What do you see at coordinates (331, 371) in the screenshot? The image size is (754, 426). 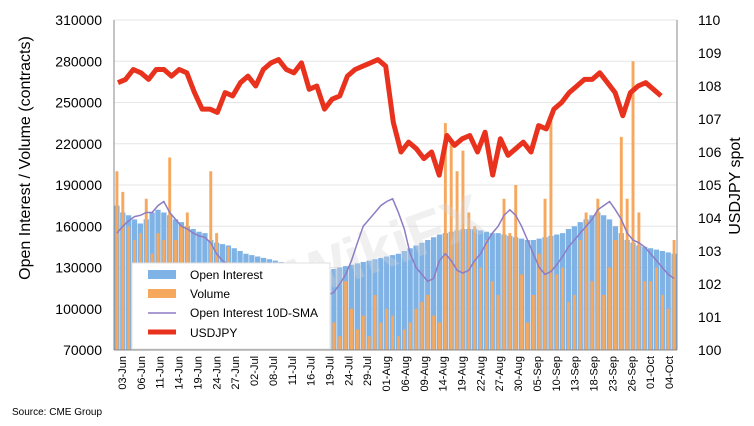 I see `x-tick-label: 19-Jul` at bounding box center [331, 371].